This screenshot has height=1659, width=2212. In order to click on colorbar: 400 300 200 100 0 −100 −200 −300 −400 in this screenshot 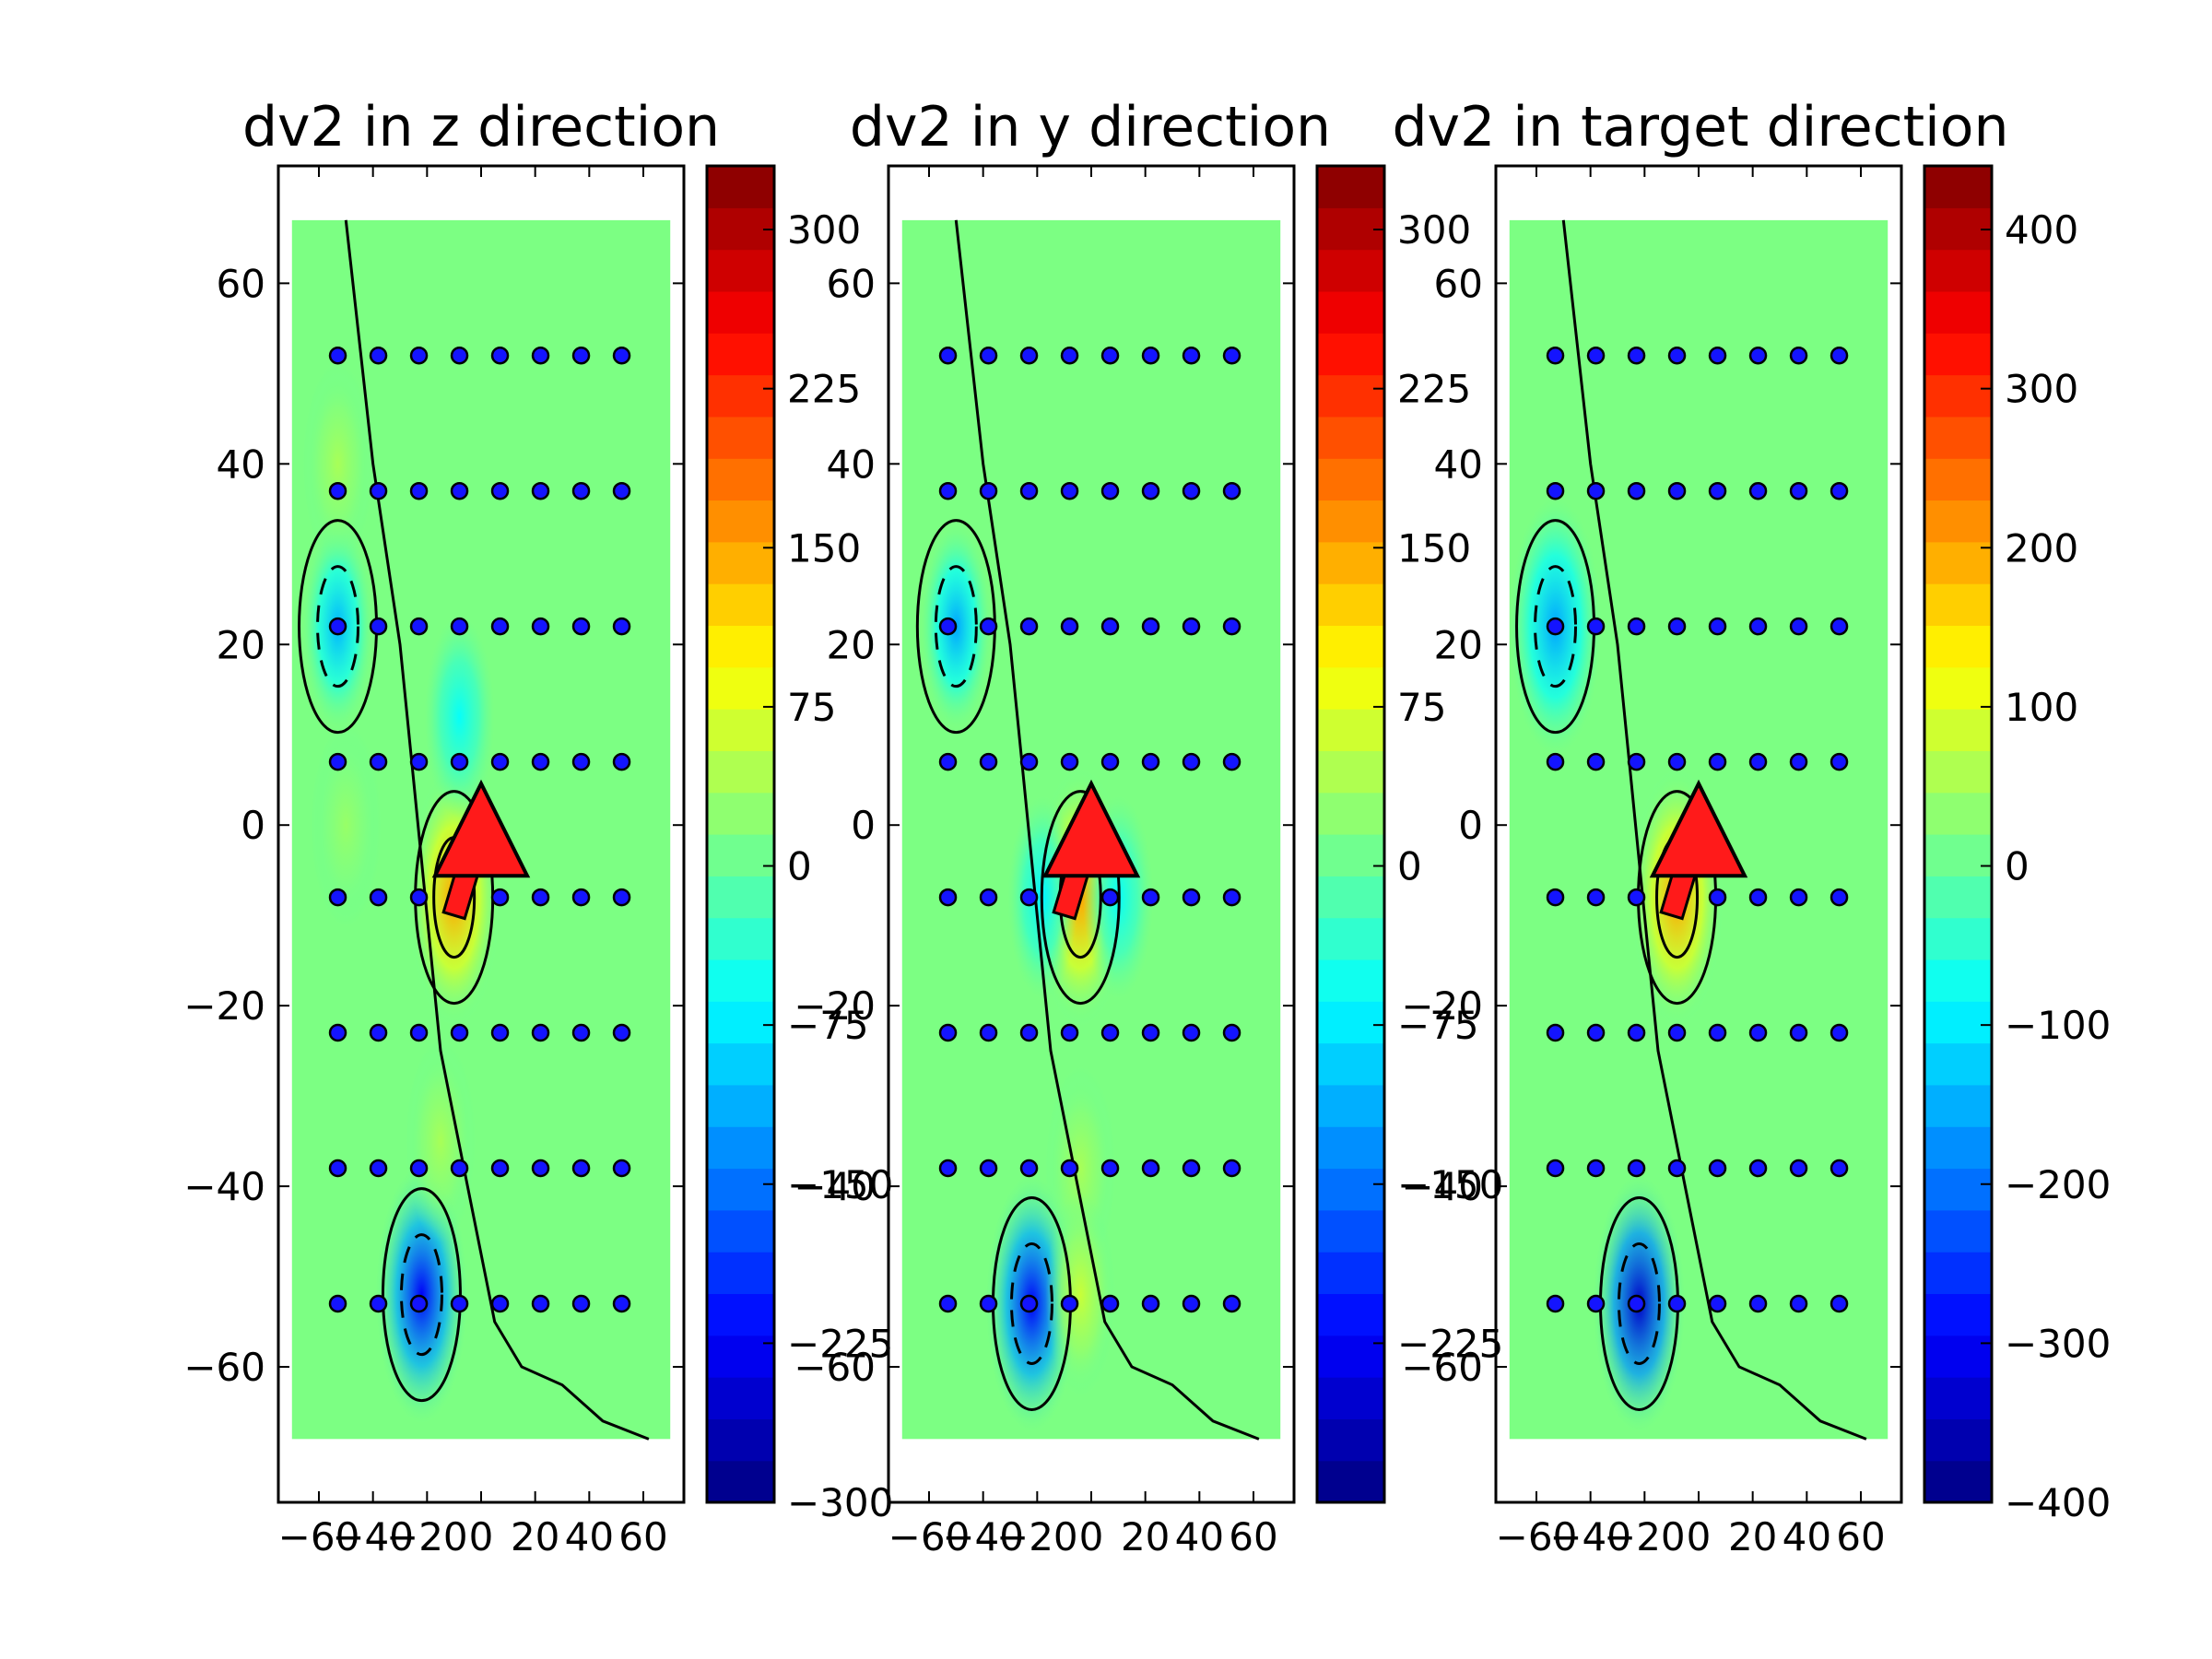, I will do `click(2017, 844)`.